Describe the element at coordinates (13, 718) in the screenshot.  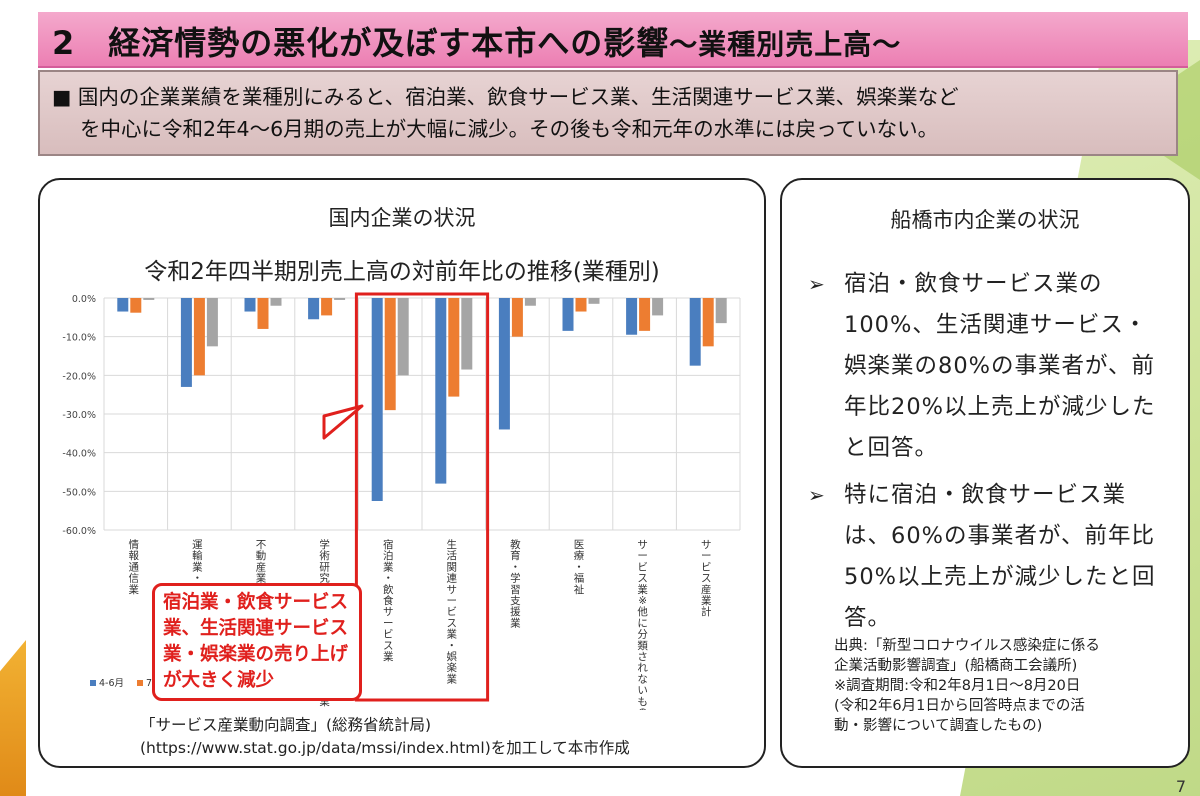
I see `decorative-orange-stripe` at that location.